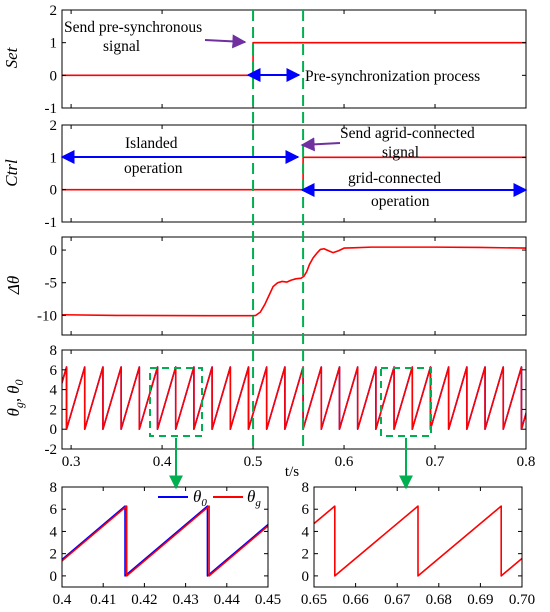 Image resolution: width=550 pixels, height=612 pixels. I want to click on dtheta-frame, so click(294, 286).